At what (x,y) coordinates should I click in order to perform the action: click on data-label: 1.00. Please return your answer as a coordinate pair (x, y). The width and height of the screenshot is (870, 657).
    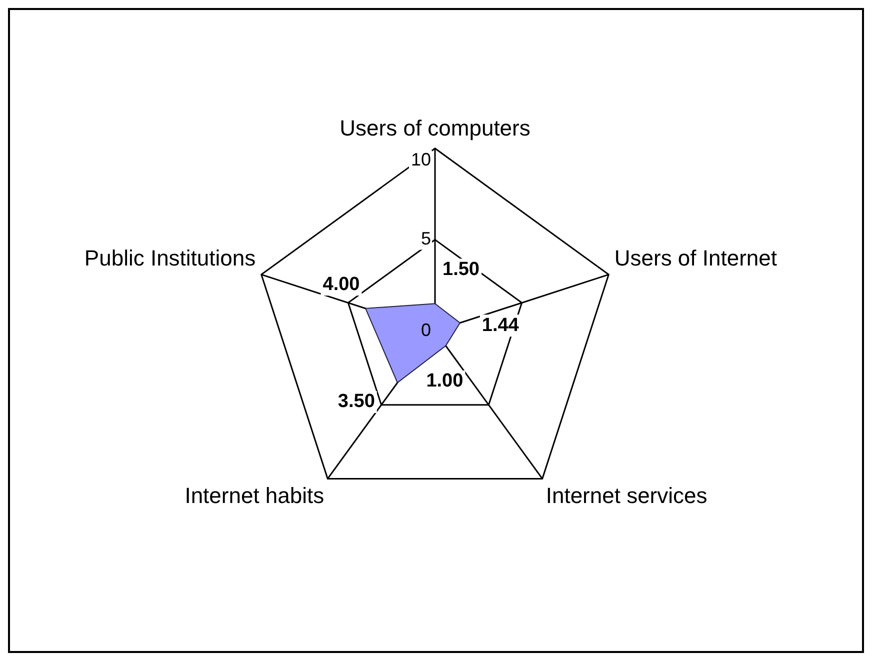
    Looking at the image, I should click on (445, 381).